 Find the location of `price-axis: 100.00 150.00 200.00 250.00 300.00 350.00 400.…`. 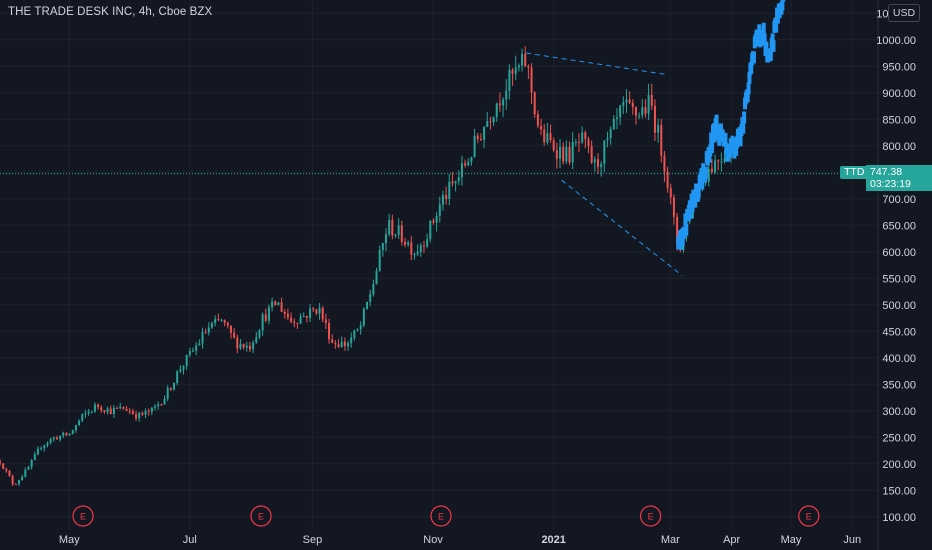

price-axis: 100.00 150.00 200.00 250.00 300.00 350.00 400.… is located at coordinates (896, 266).